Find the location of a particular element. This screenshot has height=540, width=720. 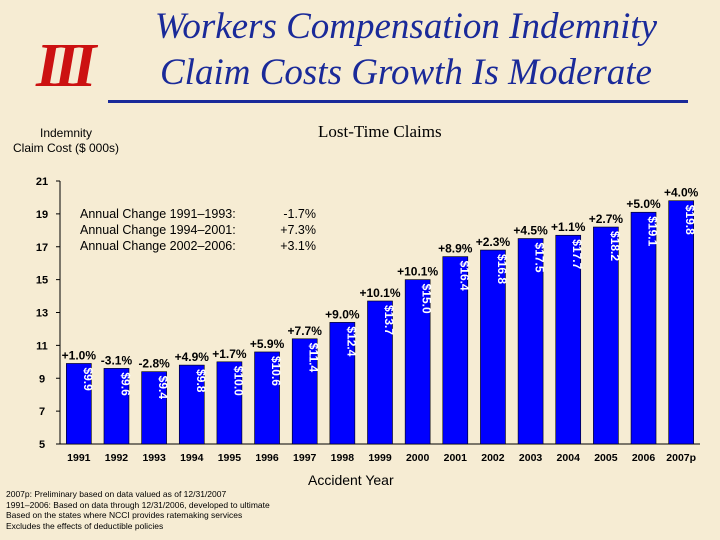

percent-change-label: +2.3% is located at coordinates (493, 242).